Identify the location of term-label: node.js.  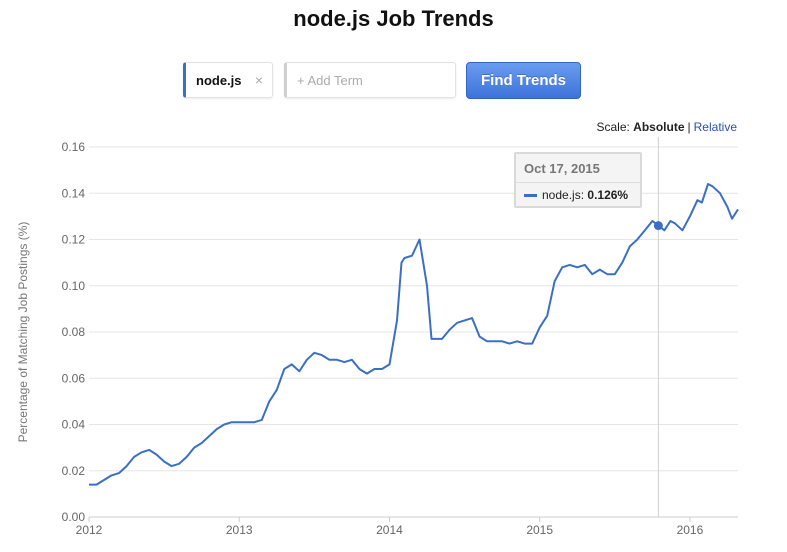
(219, 80).